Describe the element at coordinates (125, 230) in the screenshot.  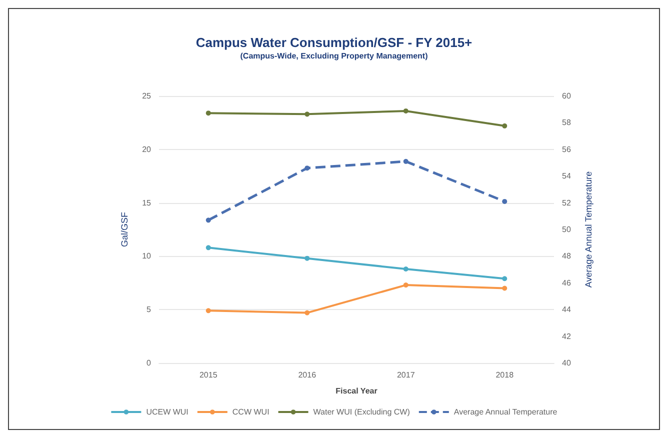
I see `y-axis-title: Gal/GSF` at that location.